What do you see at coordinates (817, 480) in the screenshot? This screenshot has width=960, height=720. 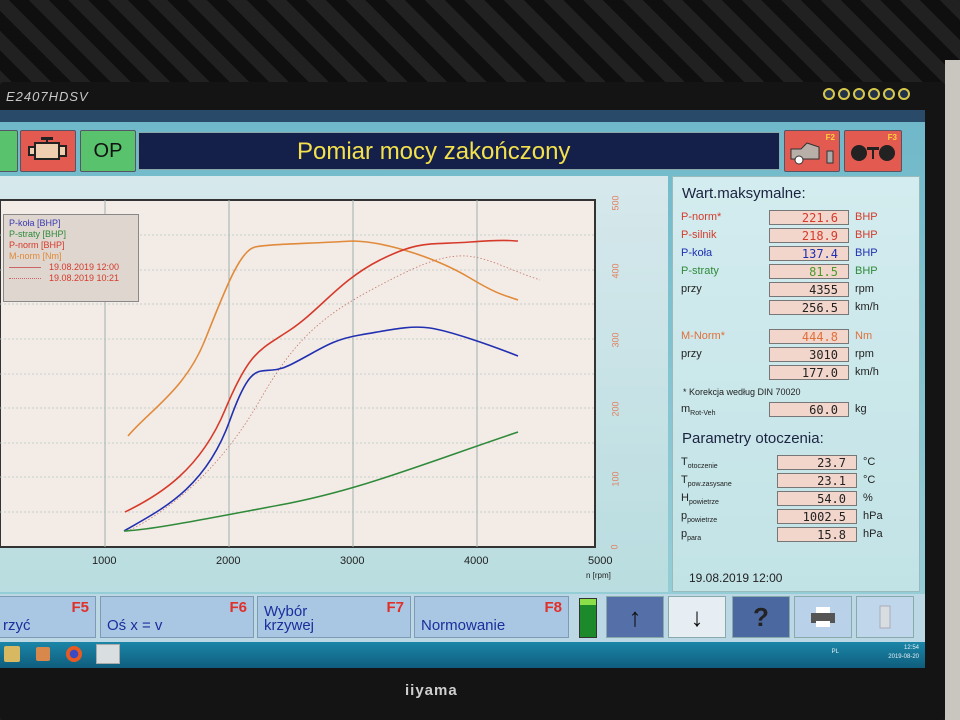 I see `t-intake-value: 23.1` at bounding box center [817, 480].